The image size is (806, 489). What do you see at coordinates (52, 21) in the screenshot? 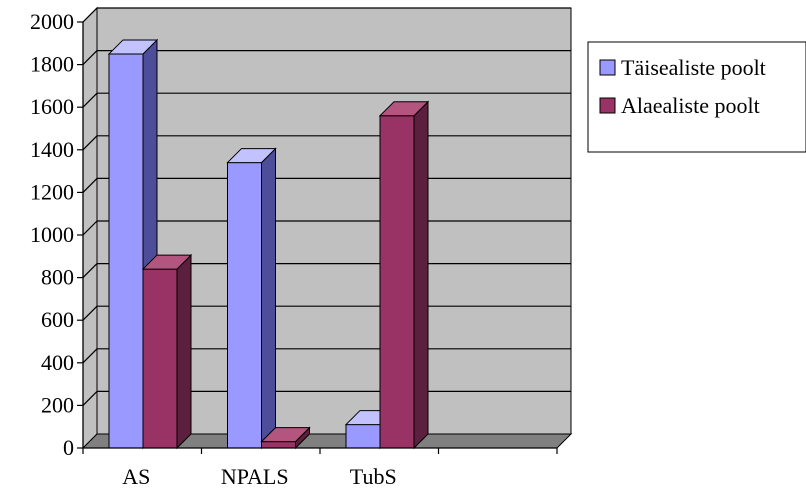
I see `y-tick-label: 2000` at bounding box center [52, 21].